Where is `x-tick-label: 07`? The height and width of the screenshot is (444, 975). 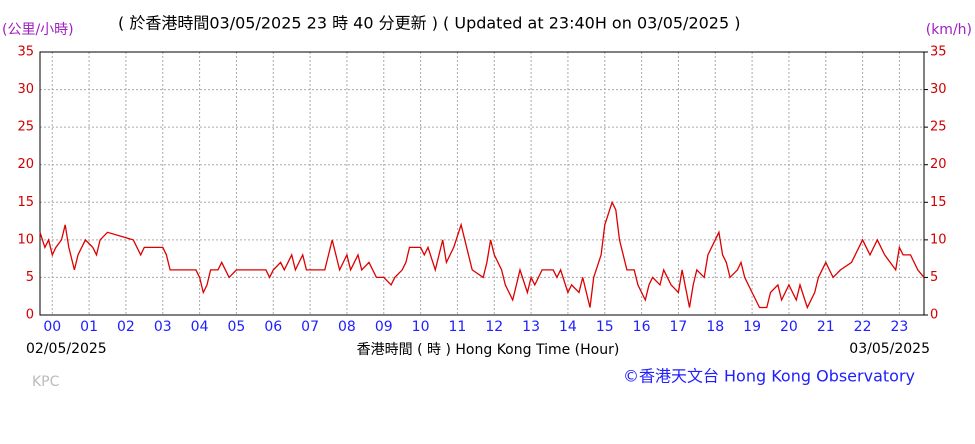 x-tick-label: 07 is located at coordinates (310, 327).